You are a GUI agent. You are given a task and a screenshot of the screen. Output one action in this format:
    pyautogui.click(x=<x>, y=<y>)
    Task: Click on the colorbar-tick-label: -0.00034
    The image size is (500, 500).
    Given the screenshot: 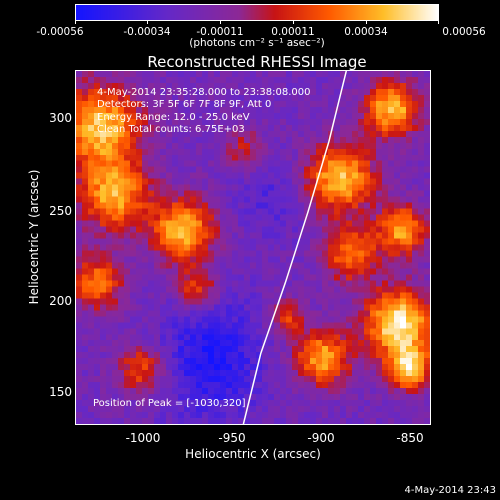 What is the action you would take?
    pyautogui.click(x=147, y=32)
    